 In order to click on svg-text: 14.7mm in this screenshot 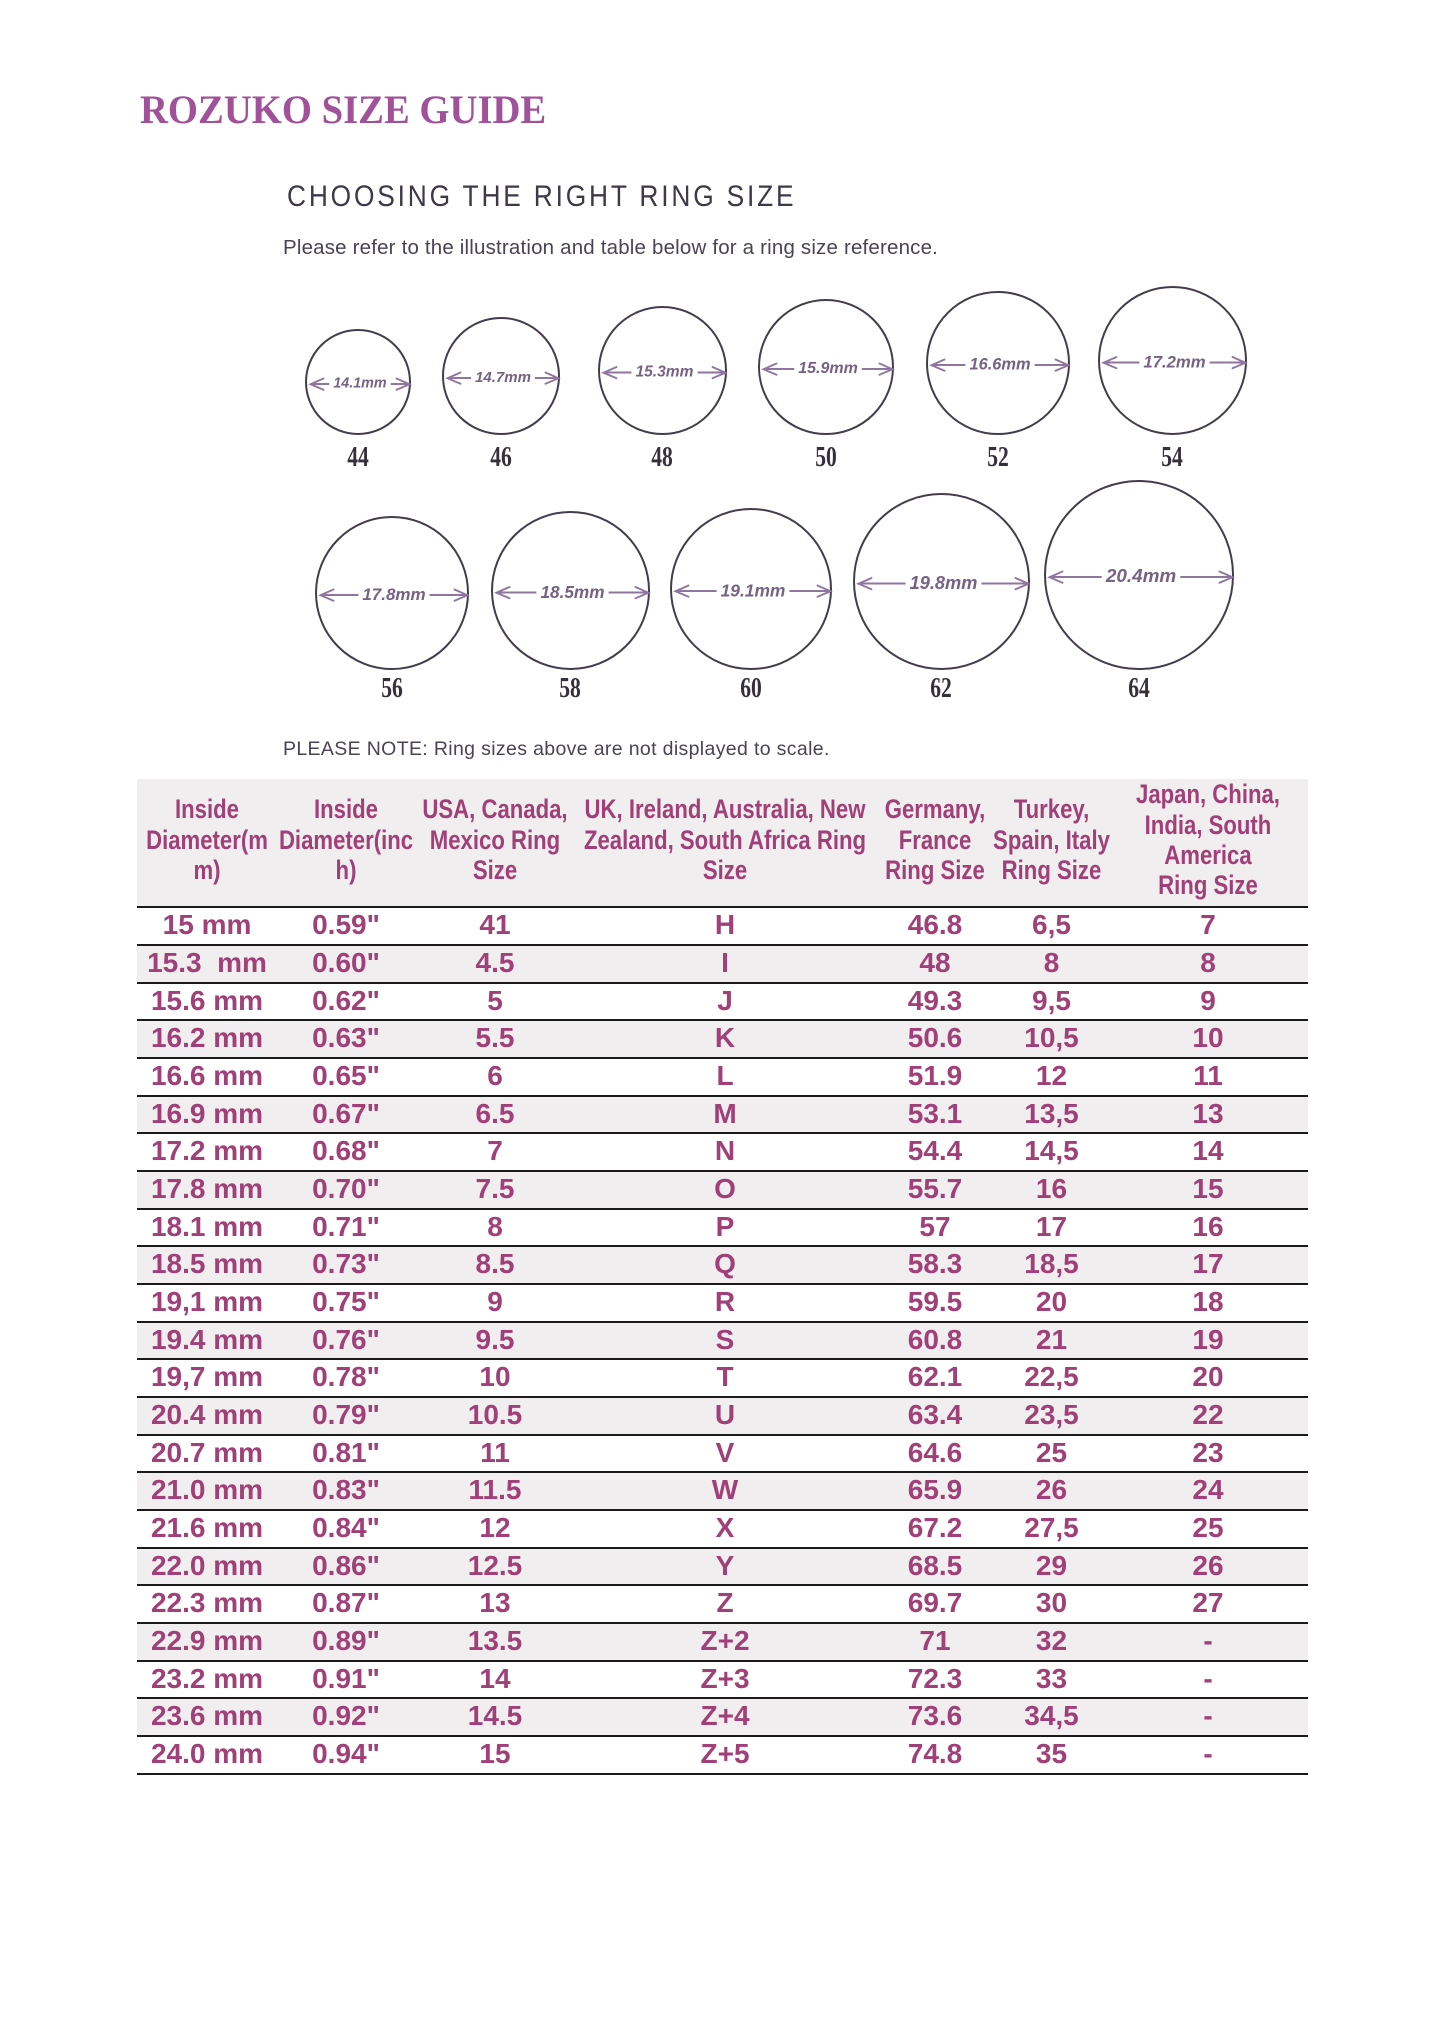, I will do `click(503, 377)`.